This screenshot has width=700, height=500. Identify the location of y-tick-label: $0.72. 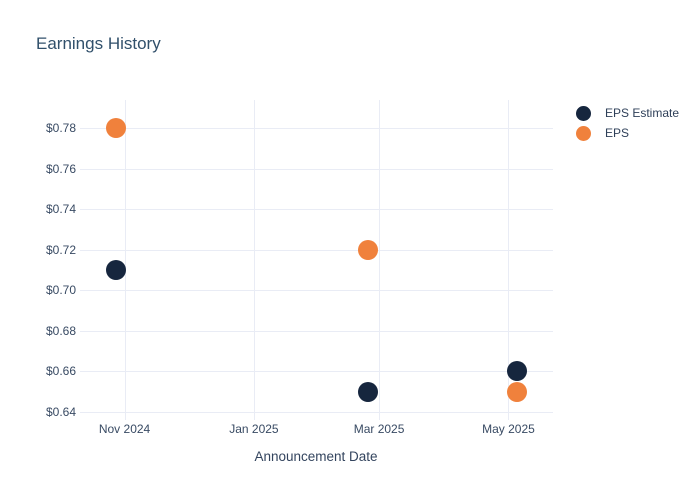
(60, 249).